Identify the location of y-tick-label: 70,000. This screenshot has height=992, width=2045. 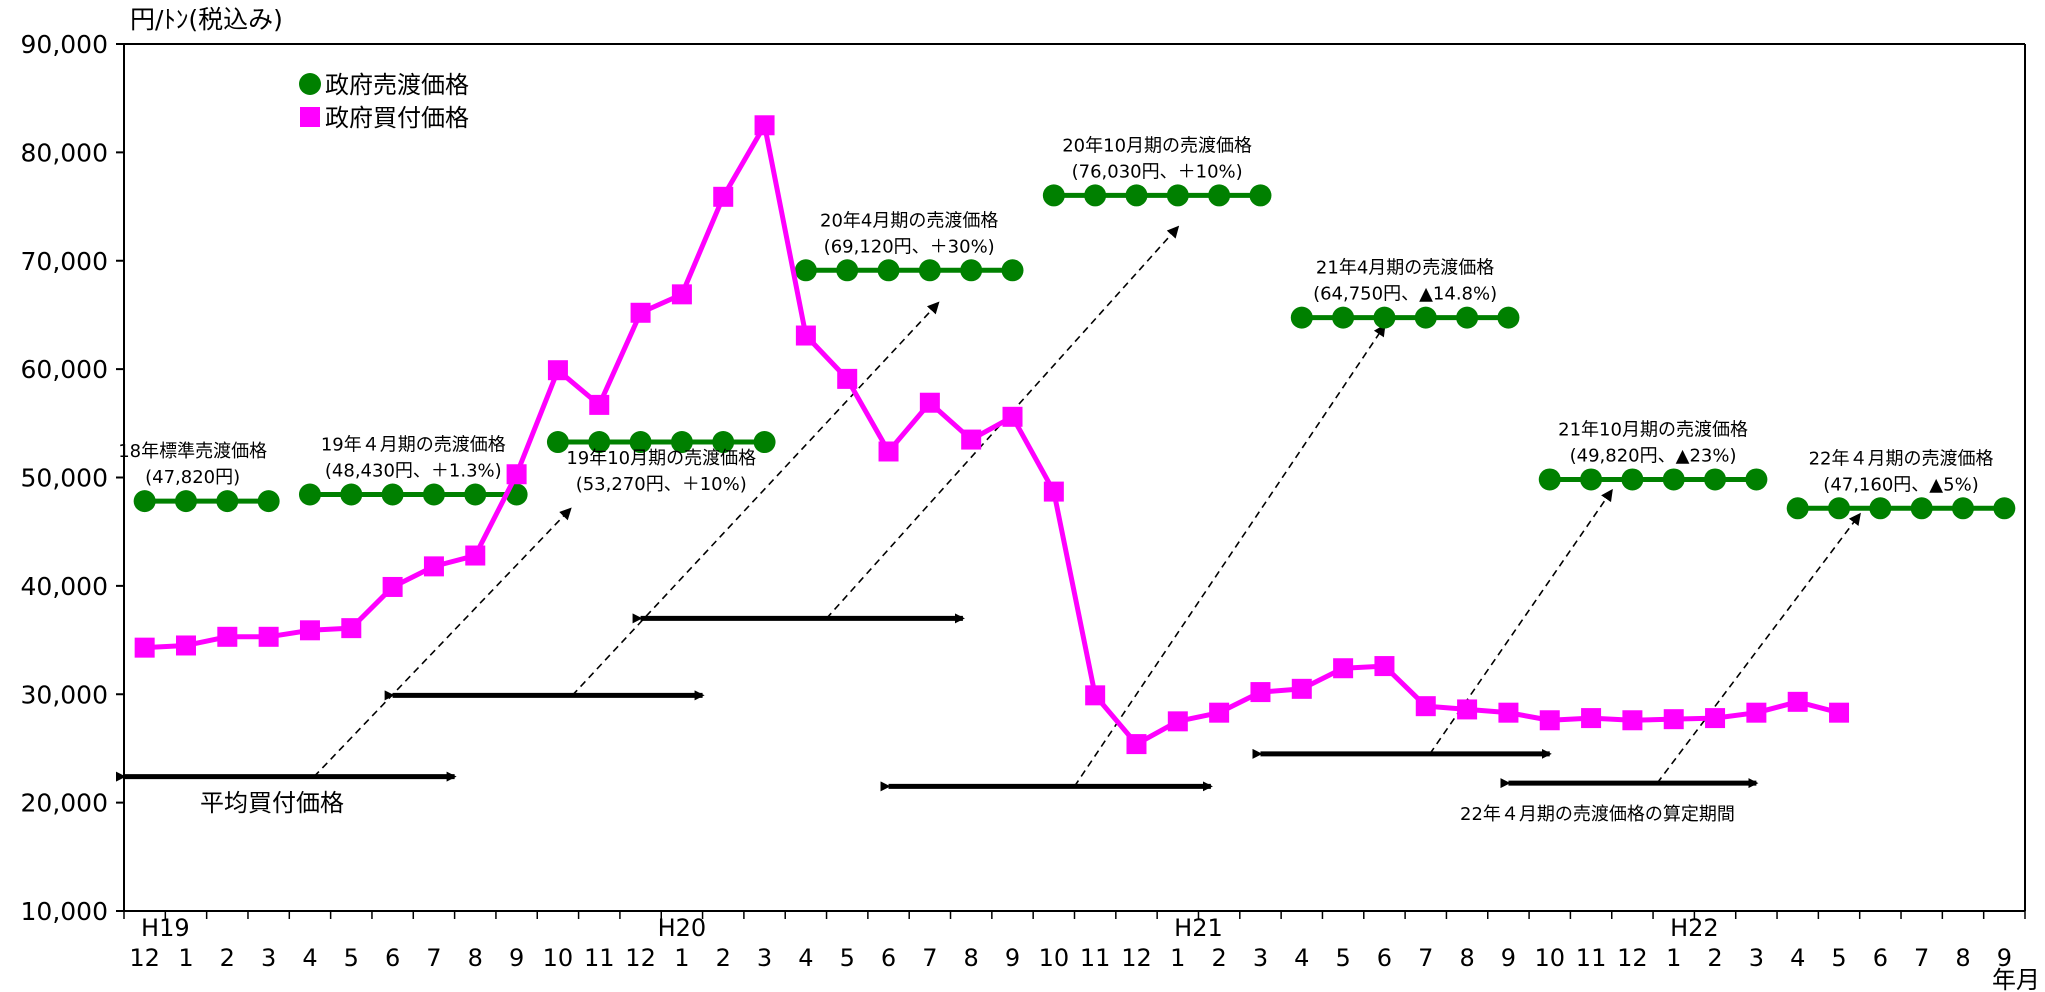
(64, 261).